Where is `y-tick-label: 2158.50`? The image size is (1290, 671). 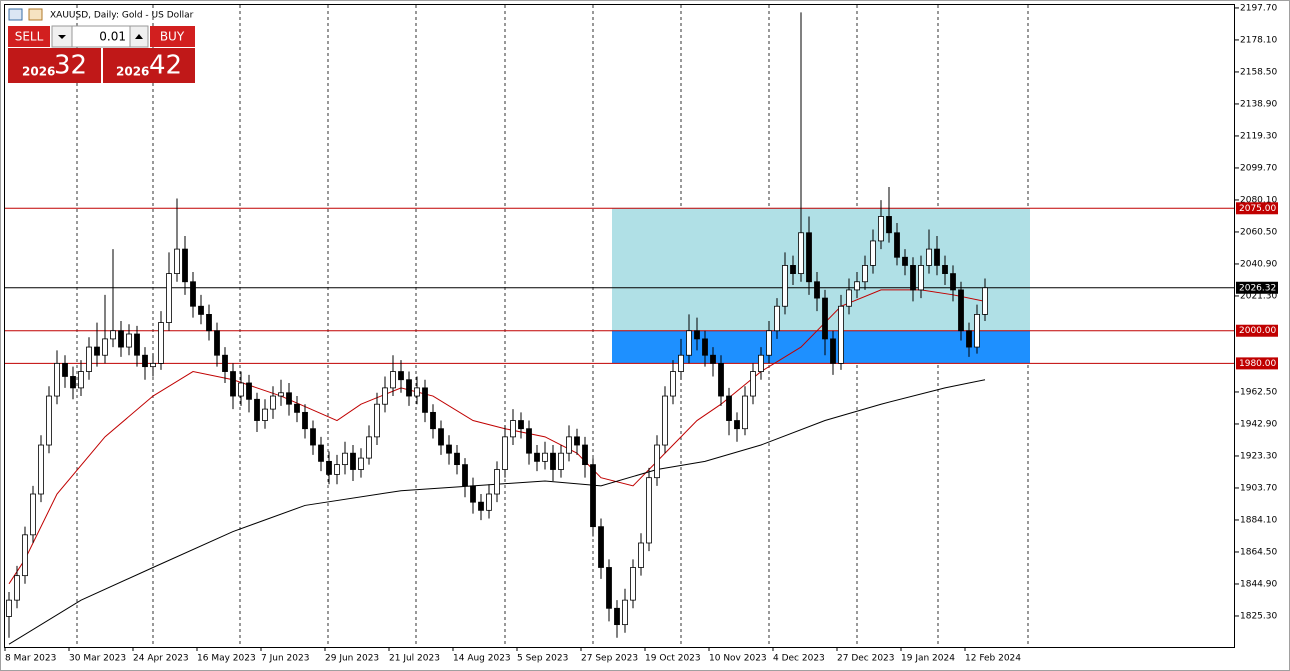
y-tick-label: 2158.50 is located at coordinates (1258, 72).